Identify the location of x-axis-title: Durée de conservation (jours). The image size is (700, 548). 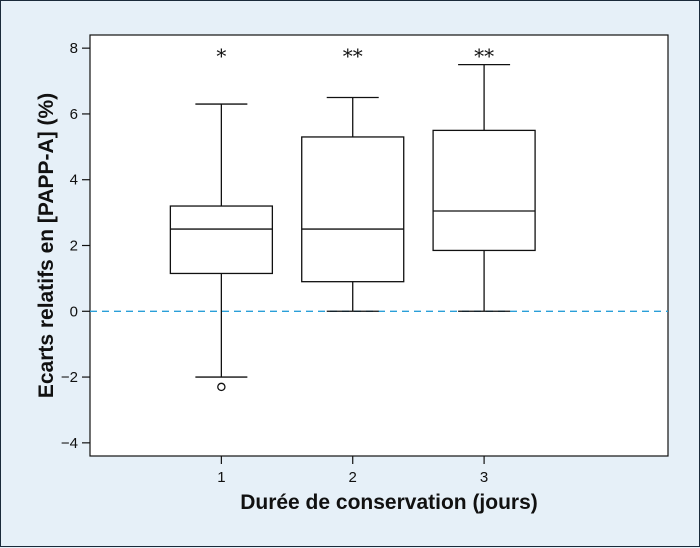
(389, 502).